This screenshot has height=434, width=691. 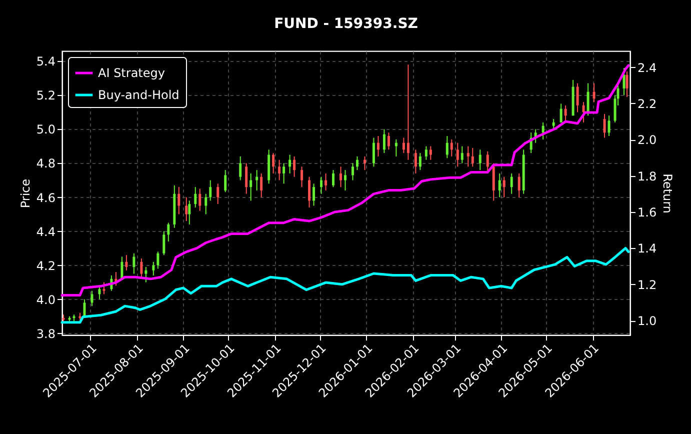 I want to click on legend-label: AI Strategy, so click(x=131, y=73).